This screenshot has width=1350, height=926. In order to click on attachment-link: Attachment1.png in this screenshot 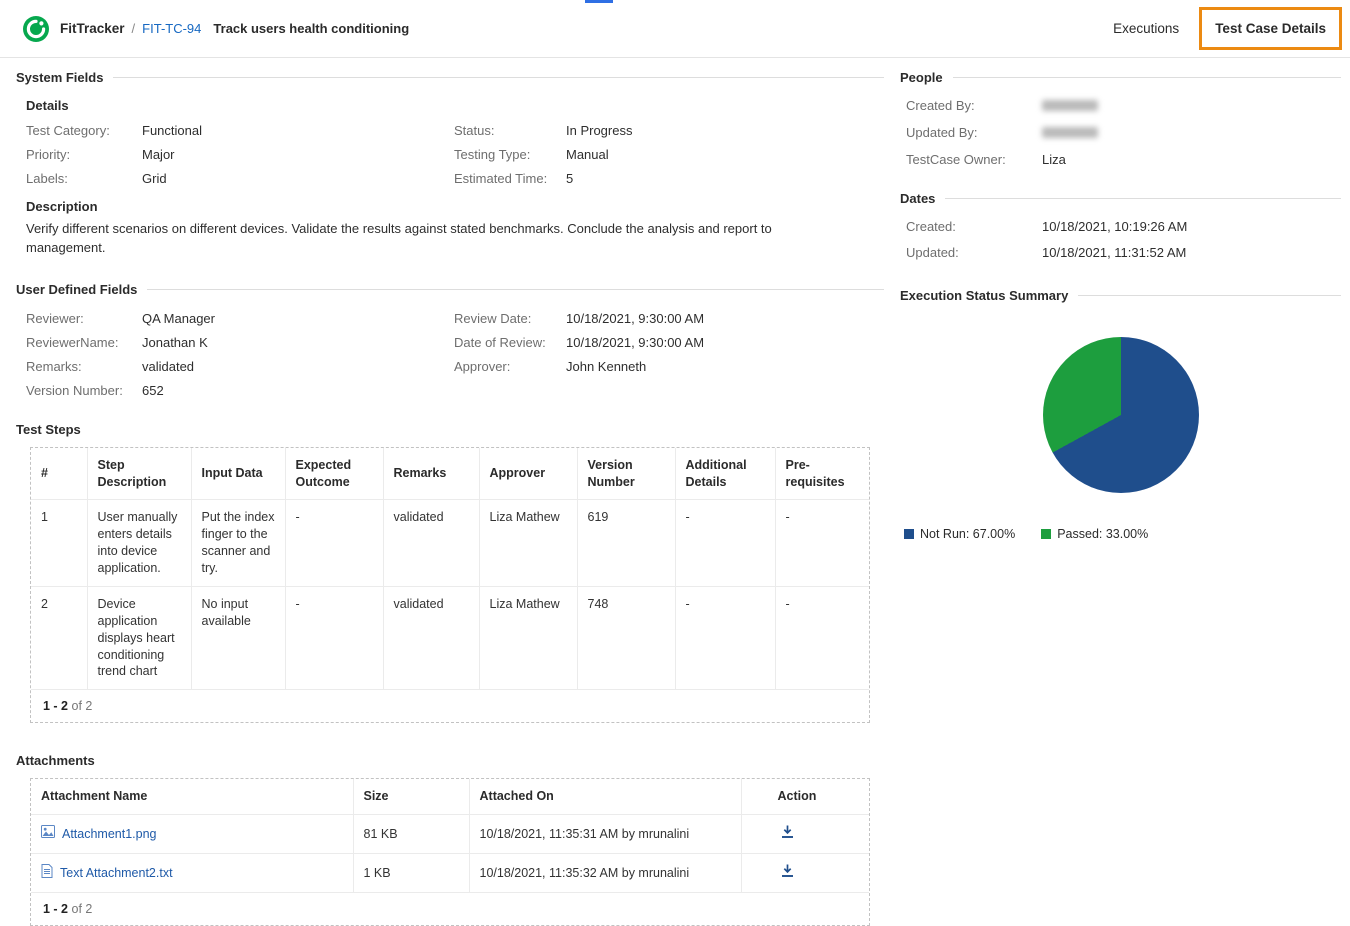, I will do `click(192, 834)`.